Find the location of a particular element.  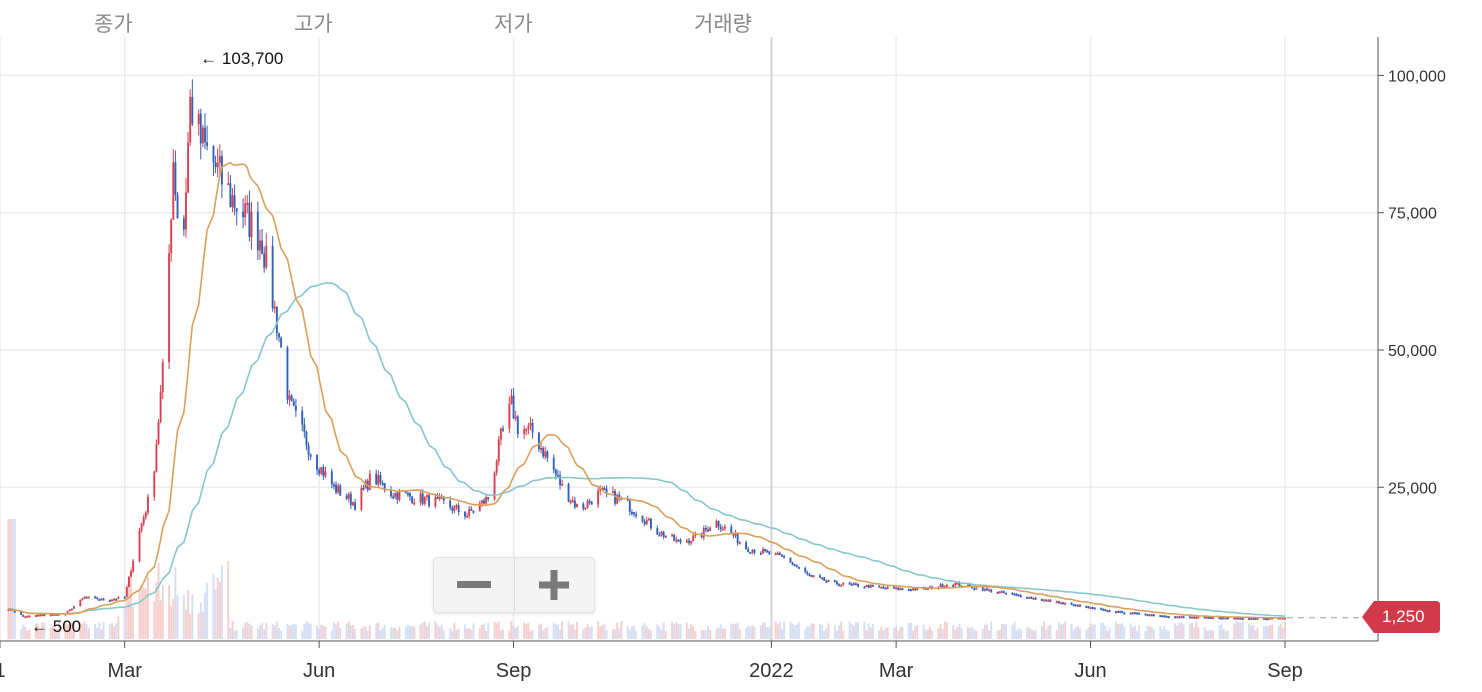

zoom-out-button is located at coordinates (474, 585).